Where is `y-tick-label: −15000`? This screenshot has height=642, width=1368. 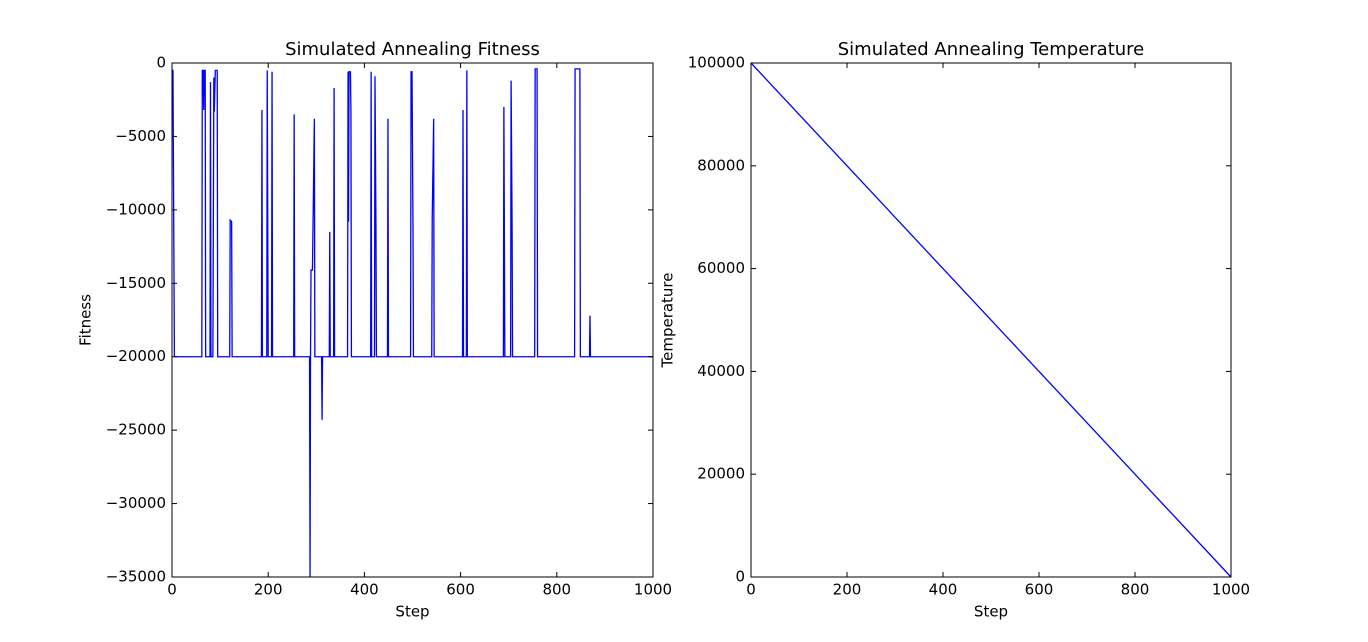 y-tick-label: −15000 is located at coordinates (136, 283).